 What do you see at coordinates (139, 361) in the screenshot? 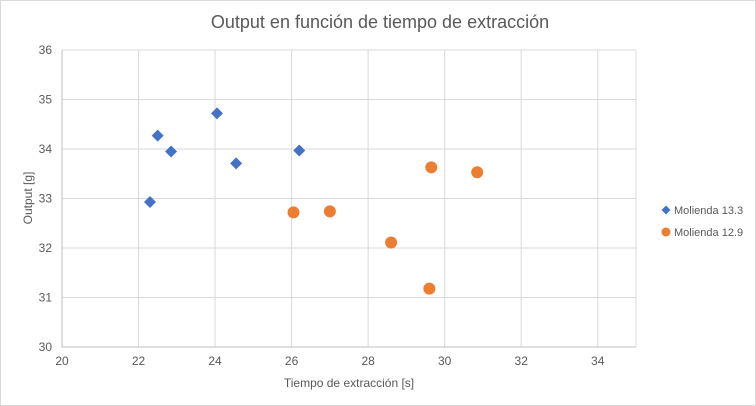
I see `x-tick-label: 22` at bounding box center [139, 361].